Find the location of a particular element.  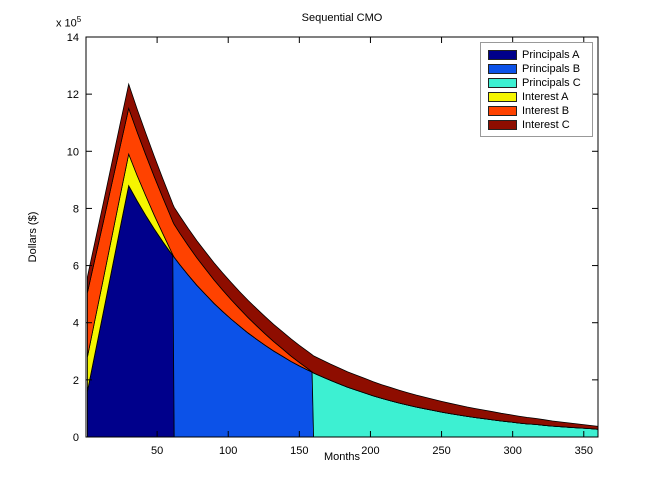

legend-label: Interest A is located at coordinates (545, 96).